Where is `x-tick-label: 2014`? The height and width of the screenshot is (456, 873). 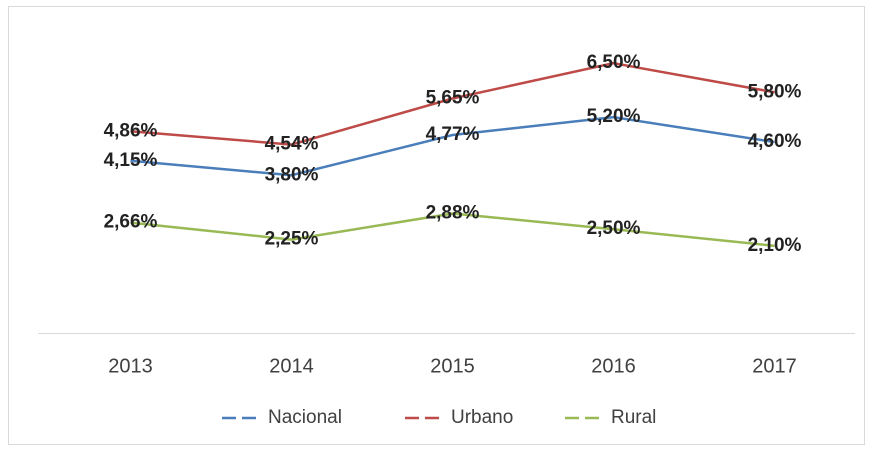
x-tick-label: 2014 is located at coordinates (291, 366).